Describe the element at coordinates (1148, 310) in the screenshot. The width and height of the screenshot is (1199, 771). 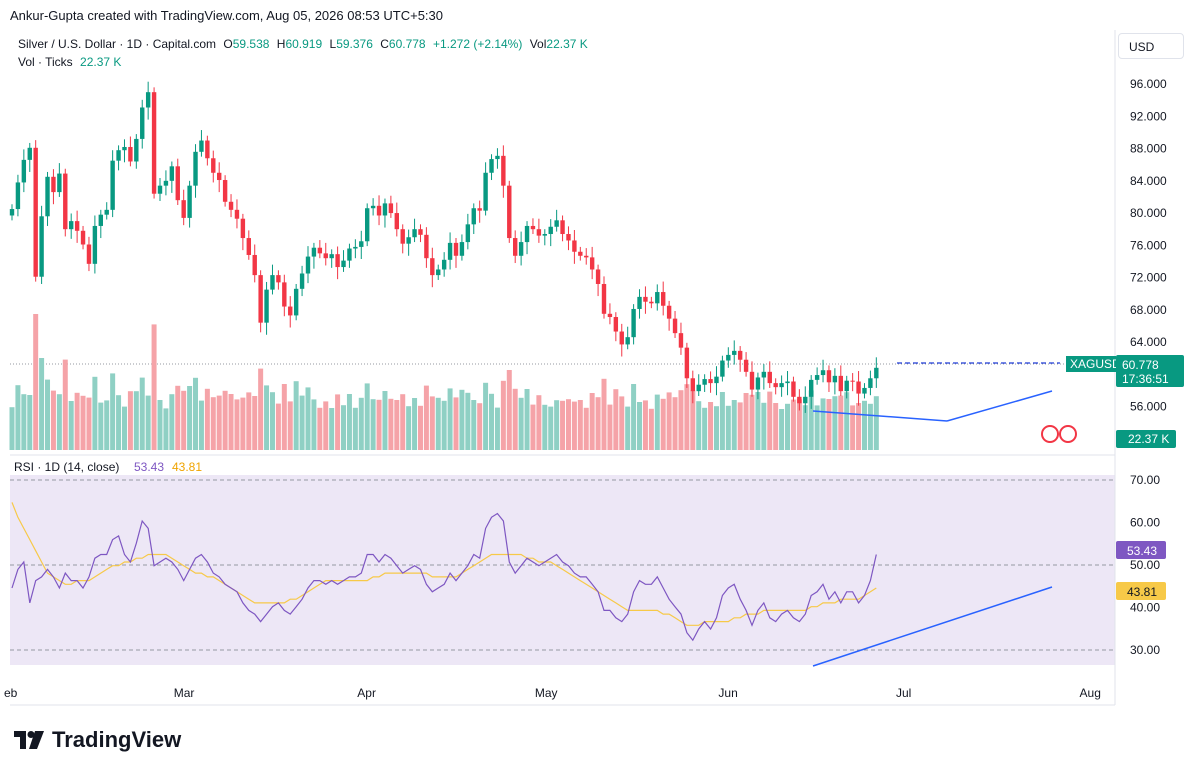
I see `price-tick-label: 68.000` at that location.